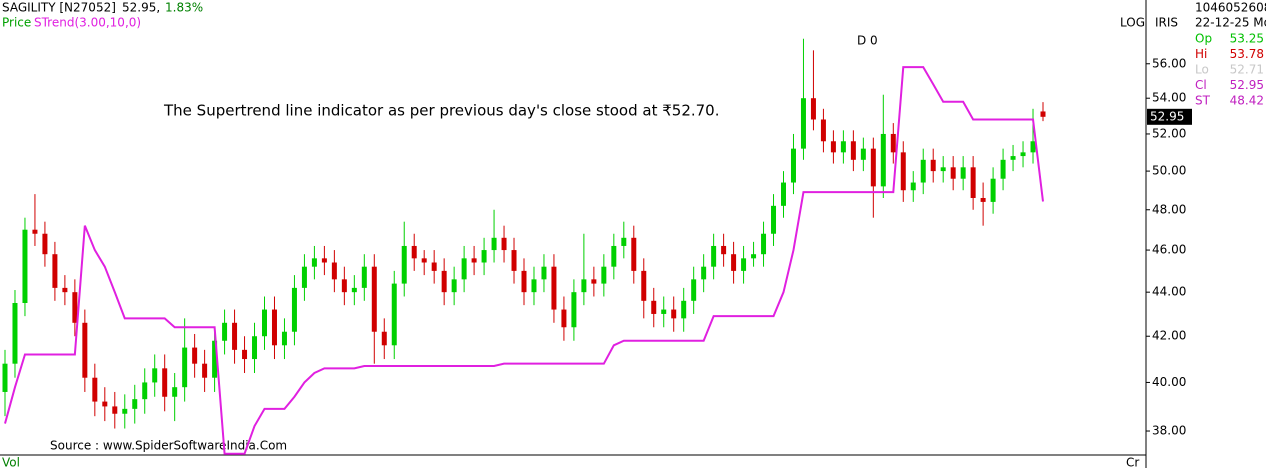 This screenshot has height=468, width=1266. What do you see at coordinates (1166, 23) in the screenshot?
I see `scale-label: IRIS` at bounding box center [1166, 23].